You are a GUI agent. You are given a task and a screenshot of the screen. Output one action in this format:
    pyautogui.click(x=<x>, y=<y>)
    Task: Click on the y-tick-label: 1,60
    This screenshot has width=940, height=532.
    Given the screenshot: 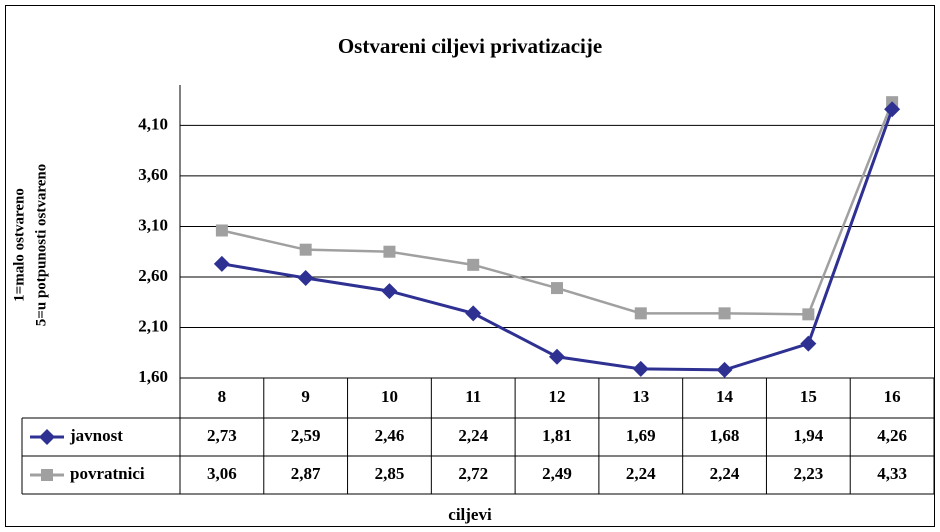 What is the action you would take?
    pyautogui.click(x=153, y=376)
    